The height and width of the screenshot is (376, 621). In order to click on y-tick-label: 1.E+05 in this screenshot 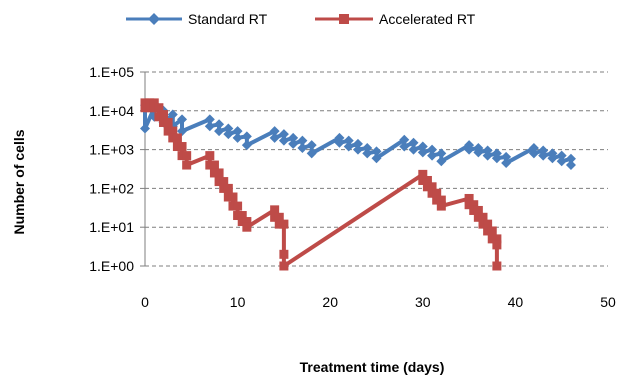, I will do `click(111, 72)`.